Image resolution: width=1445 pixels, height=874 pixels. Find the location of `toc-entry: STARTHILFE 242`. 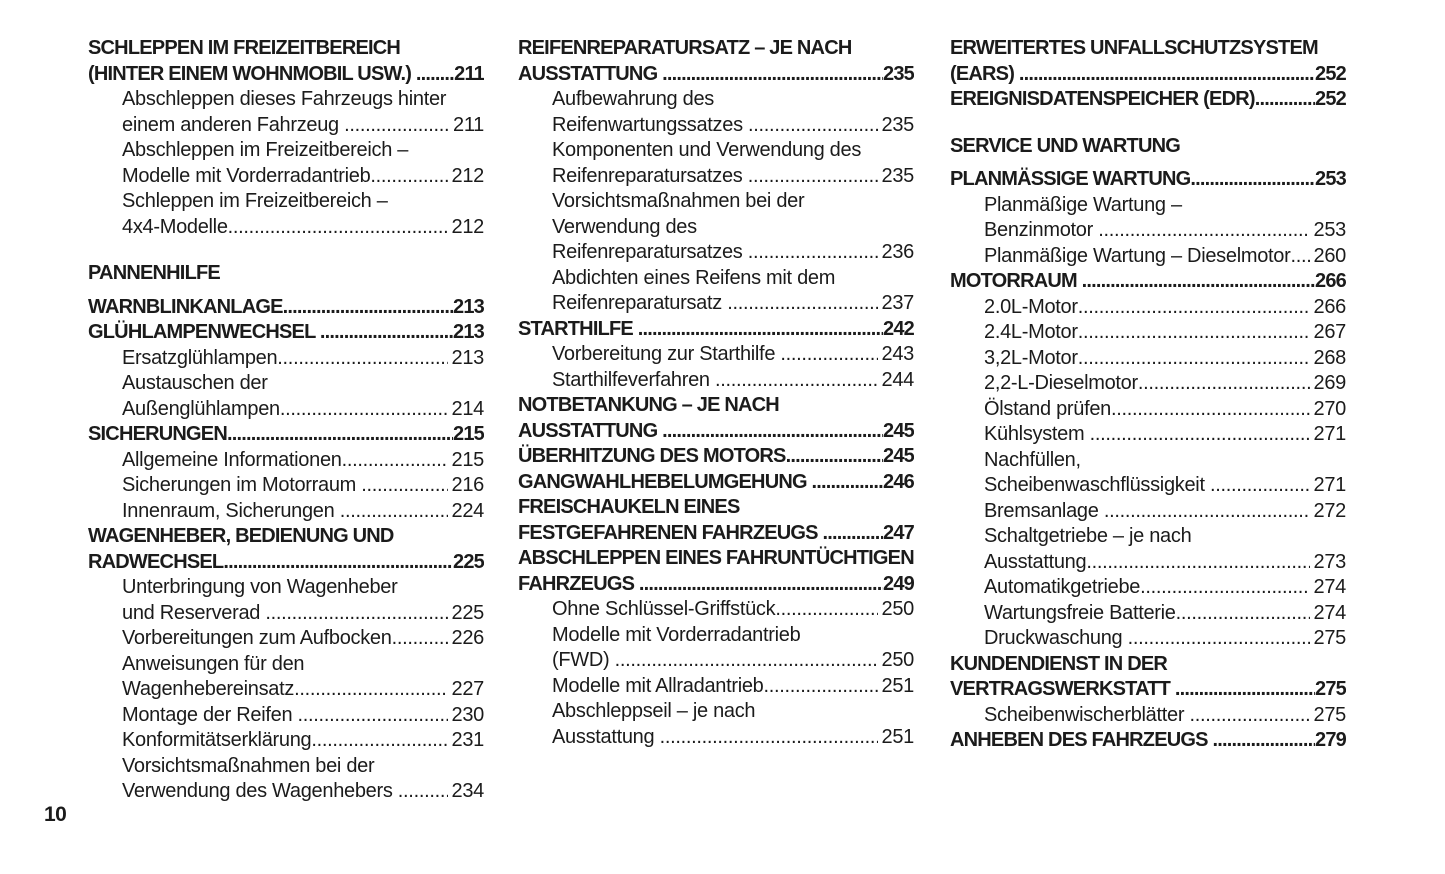

toc-entry: STARTHILFE 242 is located at coordinates (716, 330).